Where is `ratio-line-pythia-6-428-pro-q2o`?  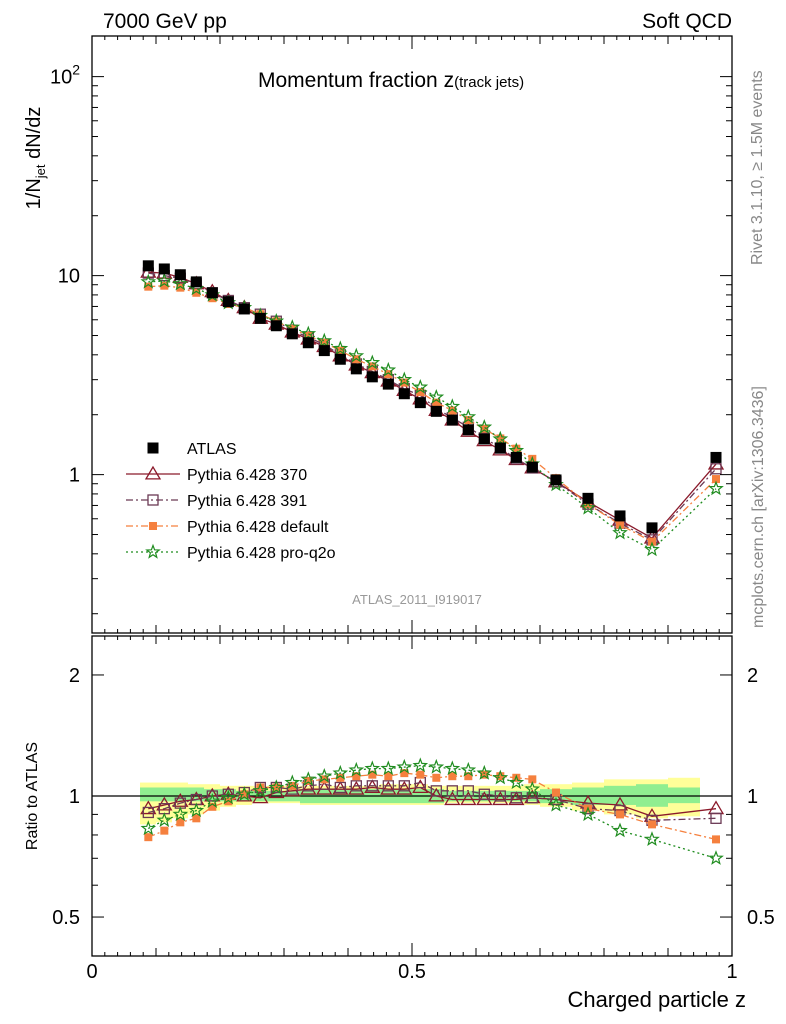 ratio-line-pythia-6-428-pro-q2o is located at coordinates (432, 811).